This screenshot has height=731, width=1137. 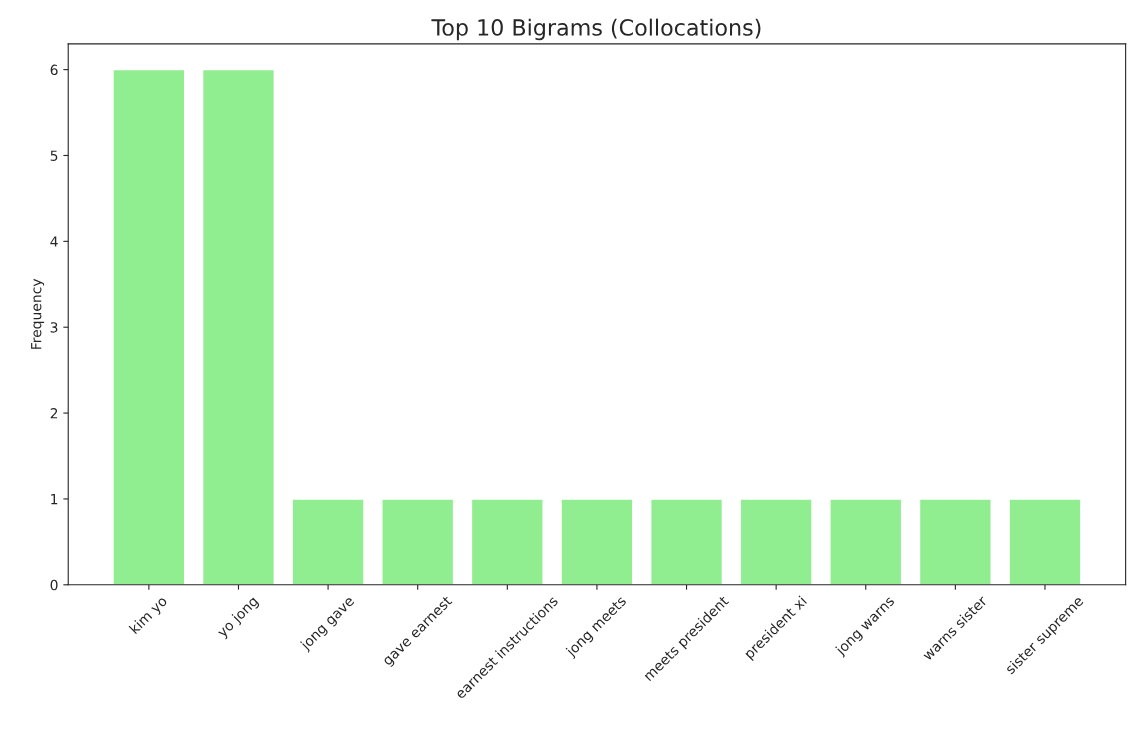 What do you see at coordinates (54, 155) in the screenshot?
I see `y-tick-label: 5` at bounding box center [54, 155].